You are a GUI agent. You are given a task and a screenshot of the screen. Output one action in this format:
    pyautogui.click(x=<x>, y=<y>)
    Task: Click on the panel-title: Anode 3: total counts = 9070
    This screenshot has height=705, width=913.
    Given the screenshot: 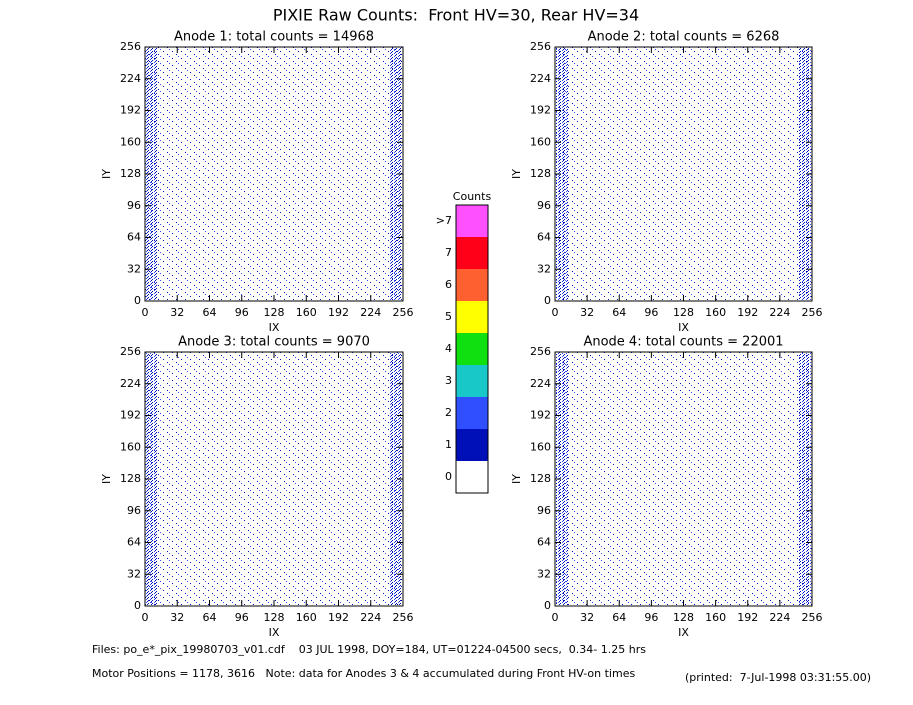 What is the action you would take?
    pyautogui.click(x=274, y=342)
    